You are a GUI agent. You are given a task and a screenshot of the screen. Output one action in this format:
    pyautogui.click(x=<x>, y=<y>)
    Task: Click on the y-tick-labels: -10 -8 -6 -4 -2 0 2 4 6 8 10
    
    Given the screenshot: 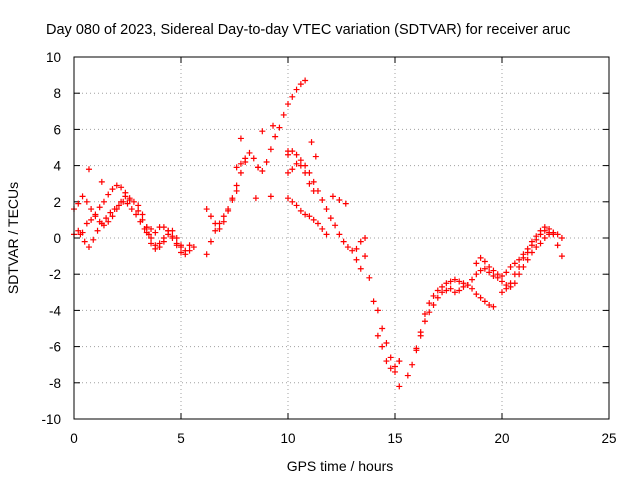 What is the action you would take?
    pyautogui.click(x=51, y=238)
    